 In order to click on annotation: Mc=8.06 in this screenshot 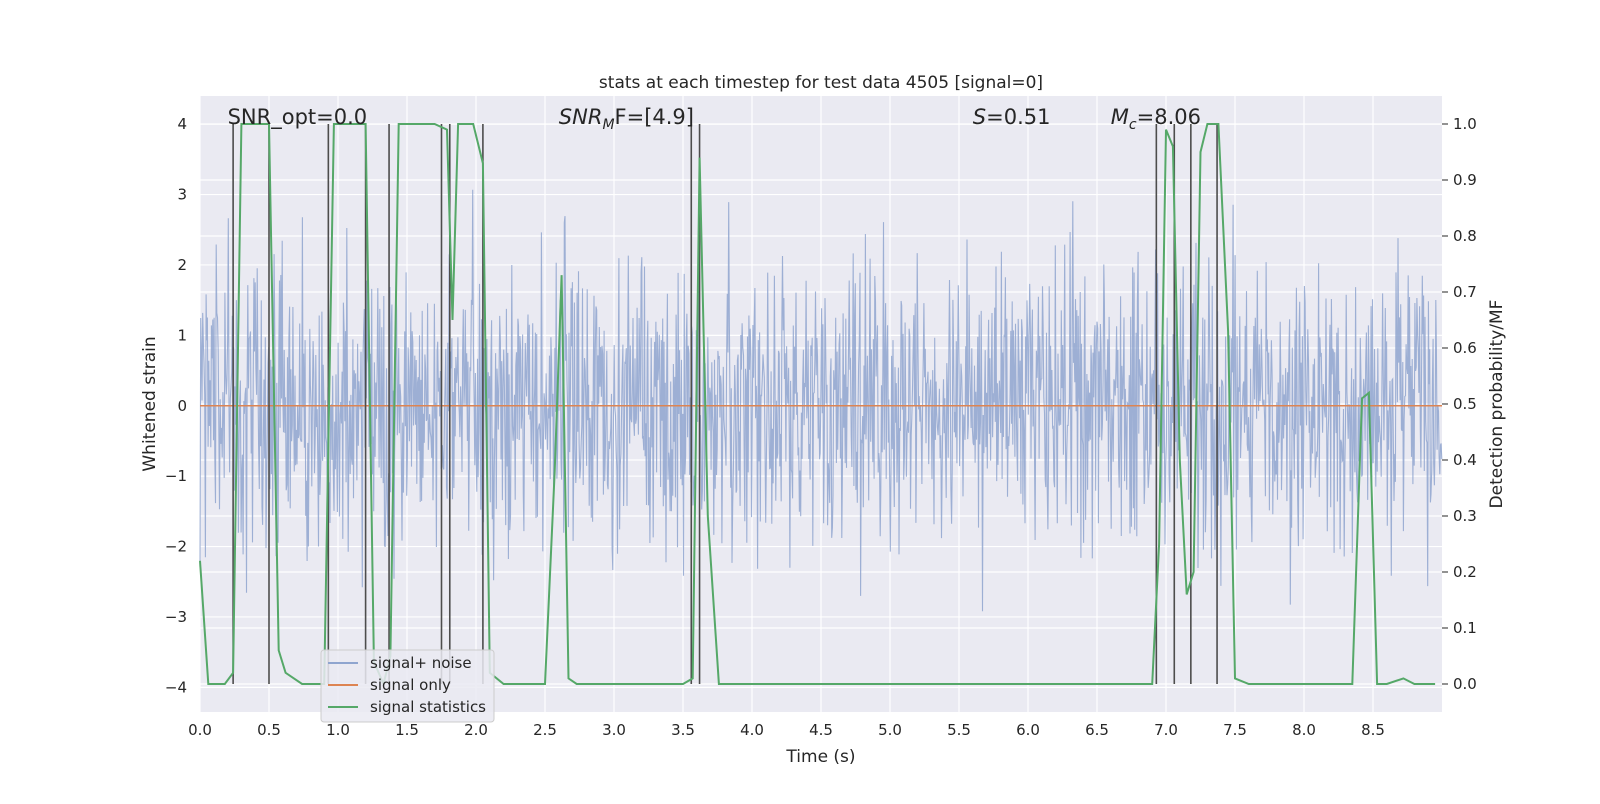, I will do `click(1156, 119)`.